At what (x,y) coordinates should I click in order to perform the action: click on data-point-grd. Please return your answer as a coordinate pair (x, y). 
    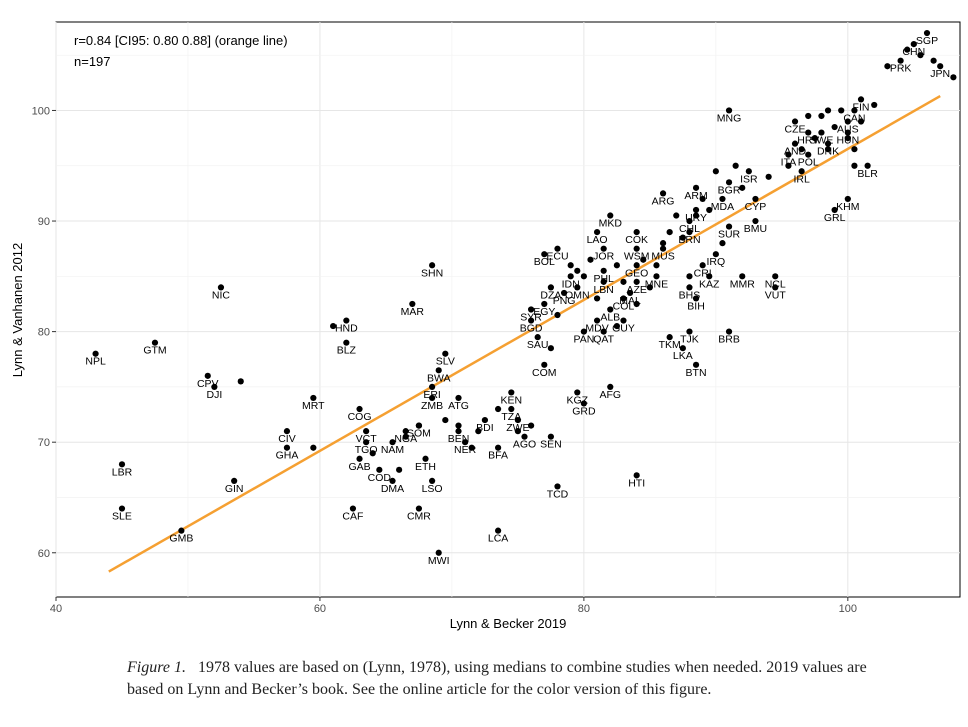
    Looking at the image, I should click on (583, 403).